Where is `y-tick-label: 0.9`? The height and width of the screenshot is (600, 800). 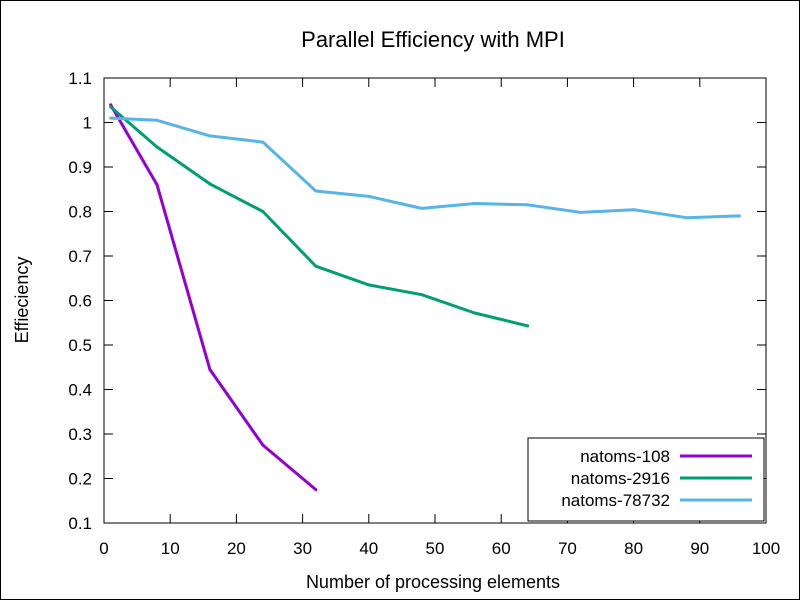 y-tick-label: 0.9 is located at coordinates (80, 167).